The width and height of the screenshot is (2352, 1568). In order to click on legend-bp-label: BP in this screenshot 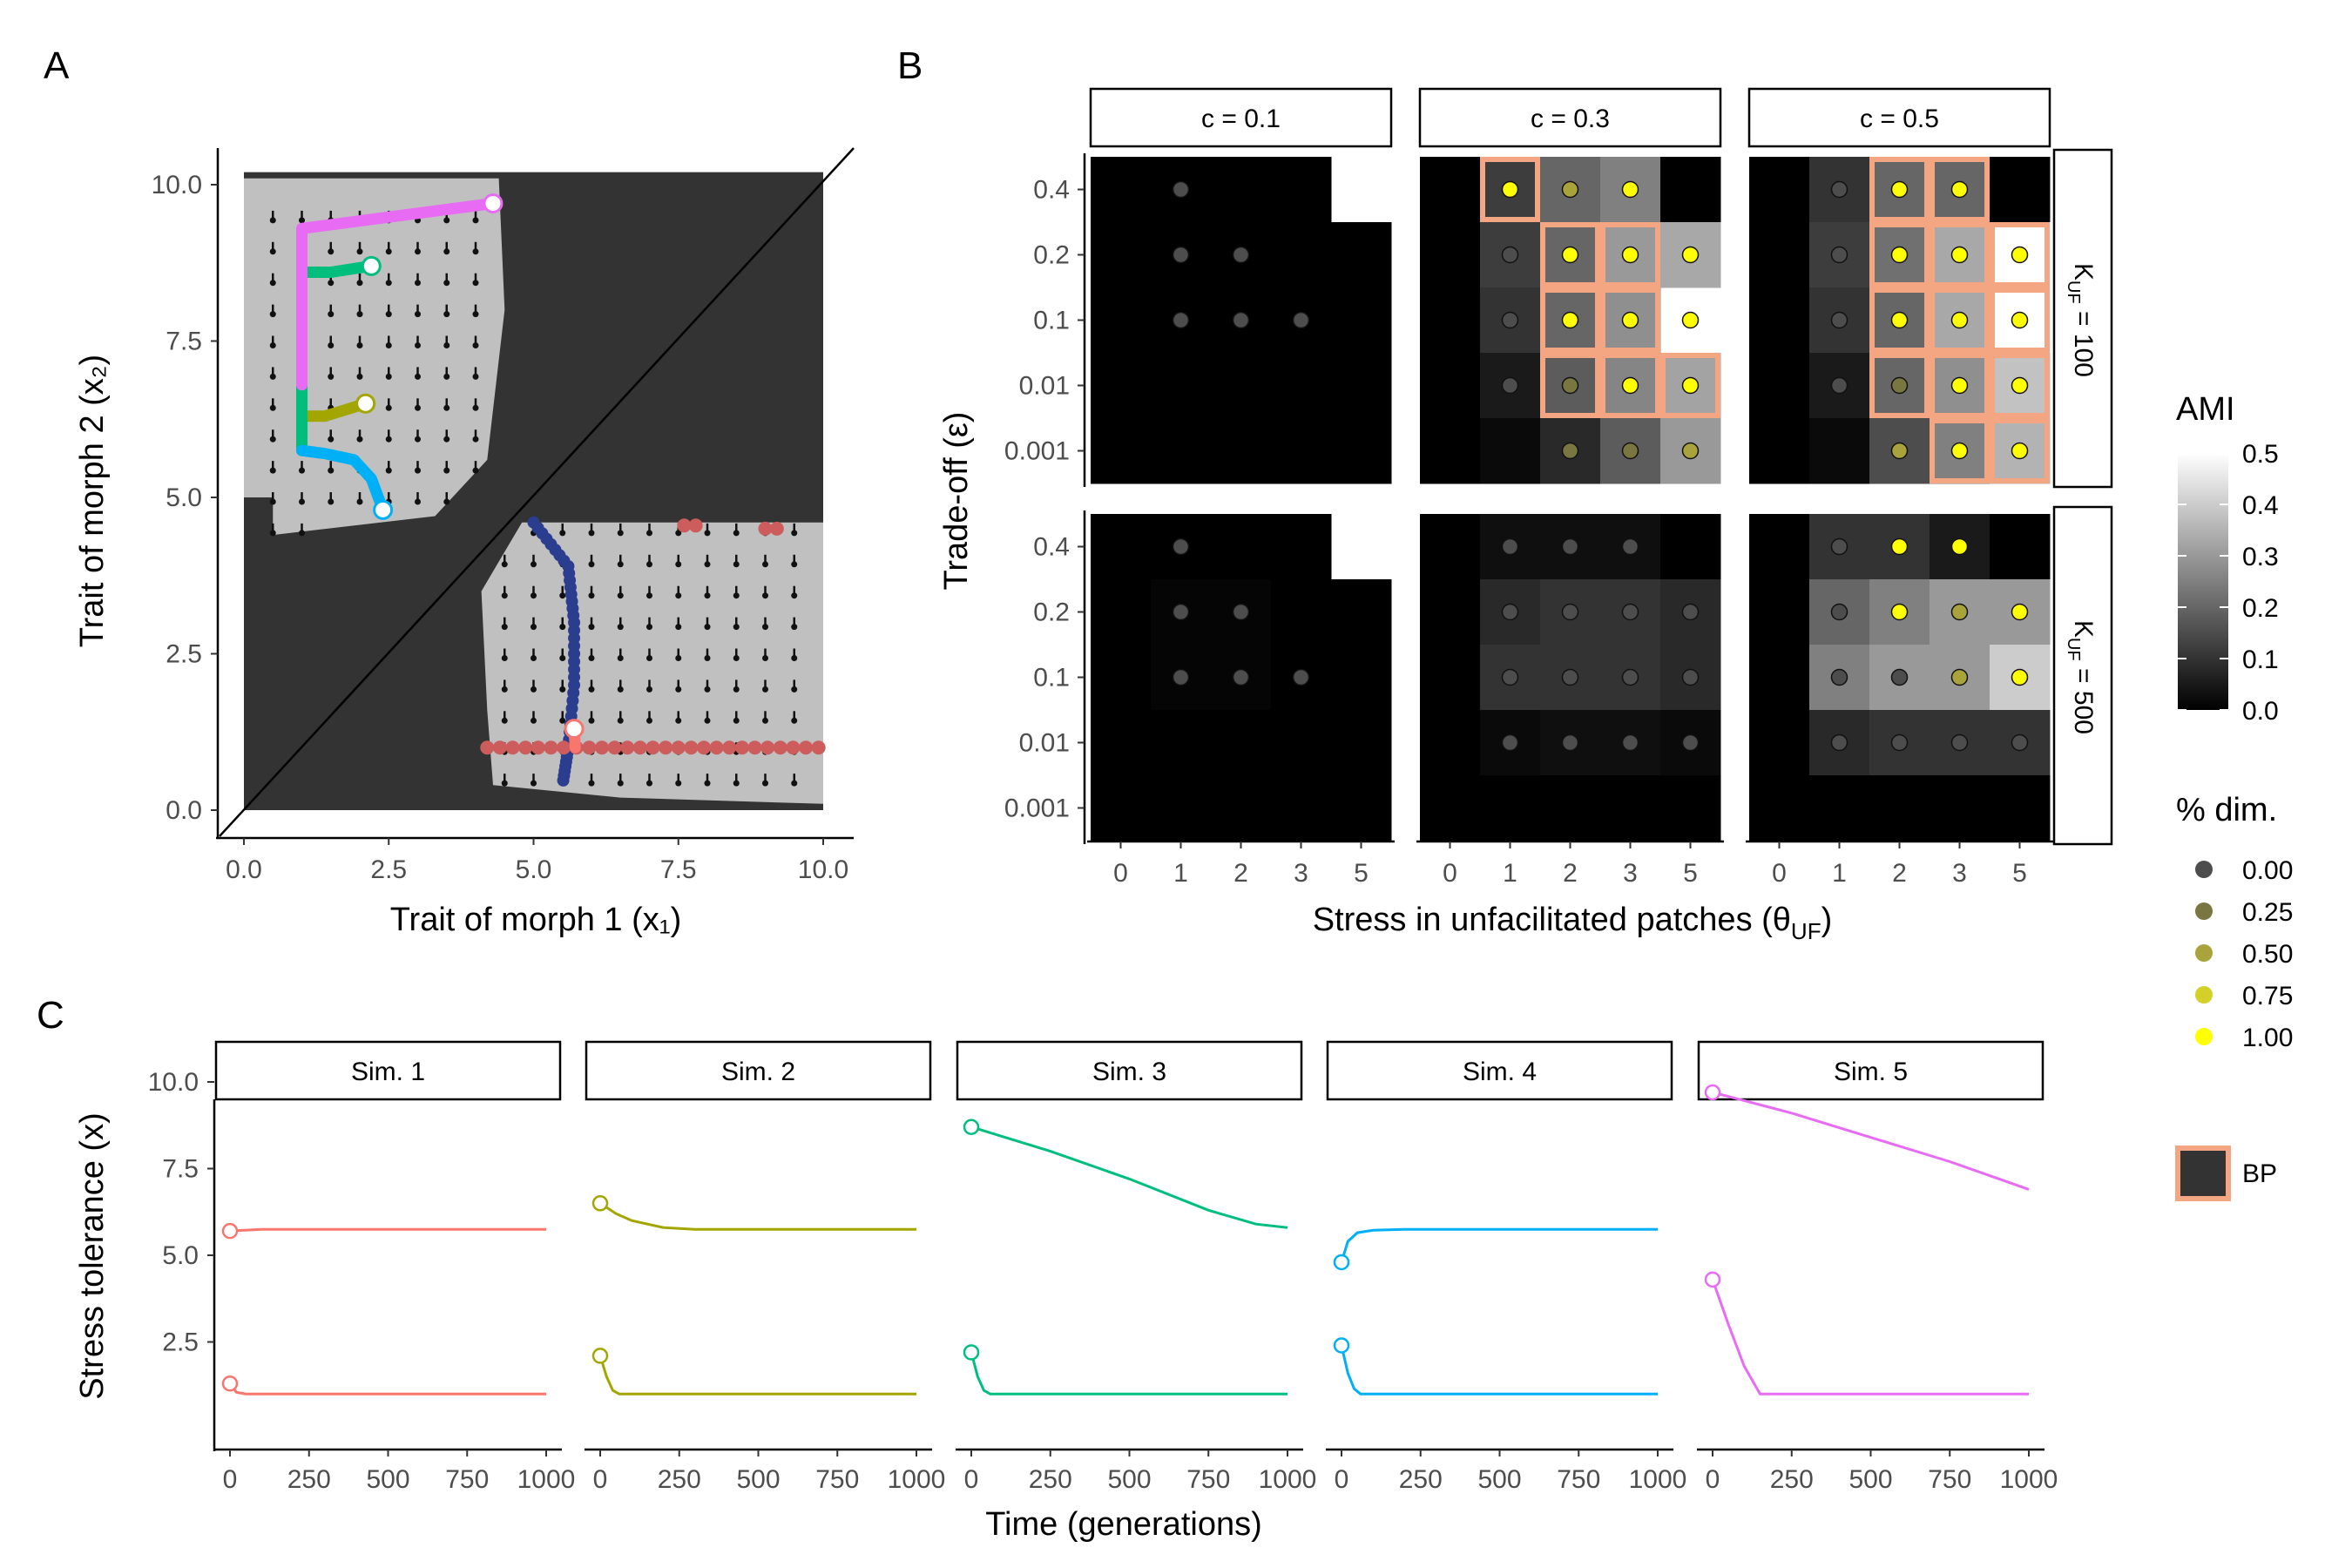, I will do `click(2259, 1173)`.